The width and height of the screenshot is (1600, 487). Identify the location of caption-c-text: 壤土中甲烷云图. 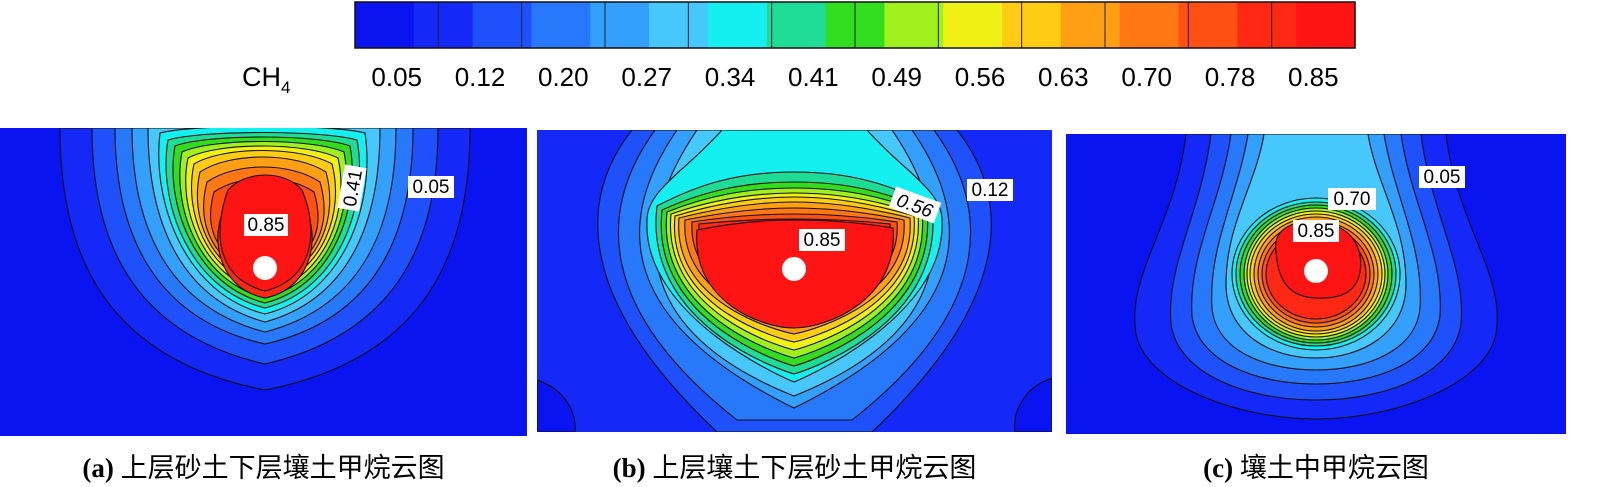
(1334, 468).